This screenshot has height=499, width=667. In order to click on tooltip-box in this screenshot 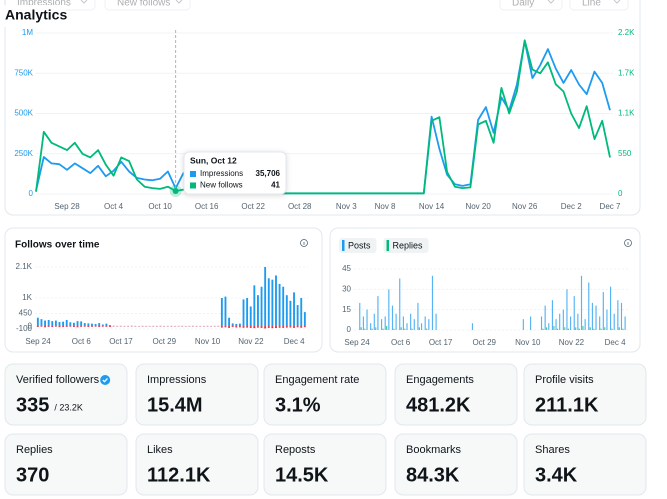, I will do `click(235, 173)`.